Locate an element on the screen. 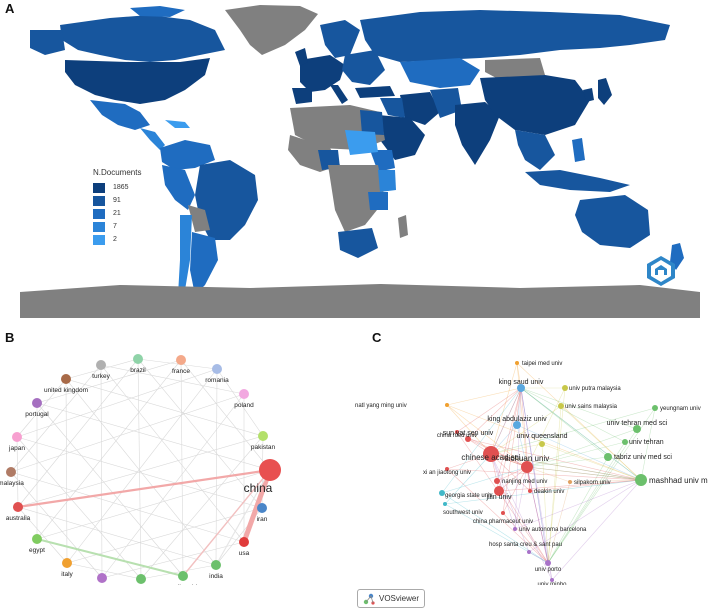 The image size is (708, 610). map-region-australia is located at coordinates (612, 221).